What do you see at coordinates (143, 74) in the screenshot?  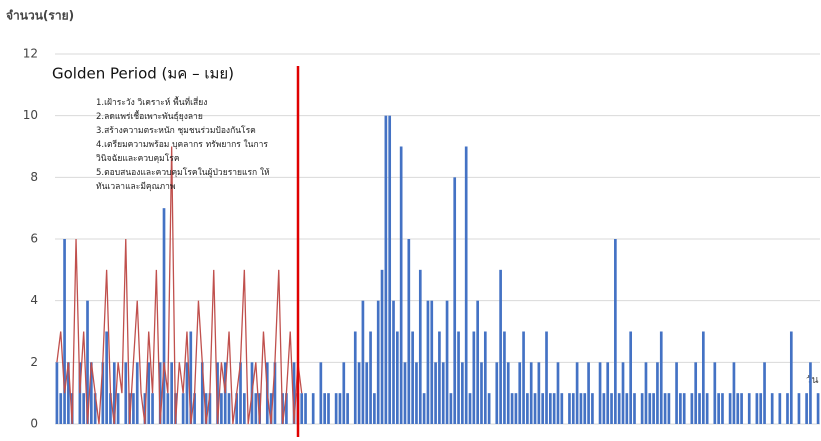 I see `annotation: Golden Period (มค – เมย)` at bounding box center [143, 74].